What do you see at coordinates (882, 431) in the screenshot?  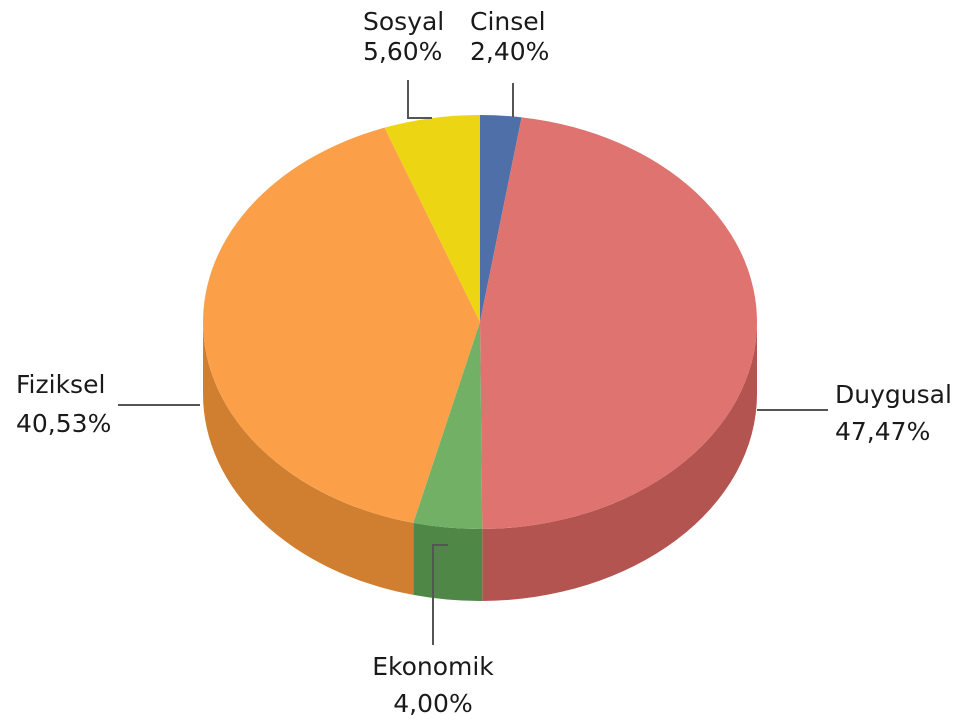 I see `slice-value-duygusal: 47,47%` at bounding box center [882, 431].